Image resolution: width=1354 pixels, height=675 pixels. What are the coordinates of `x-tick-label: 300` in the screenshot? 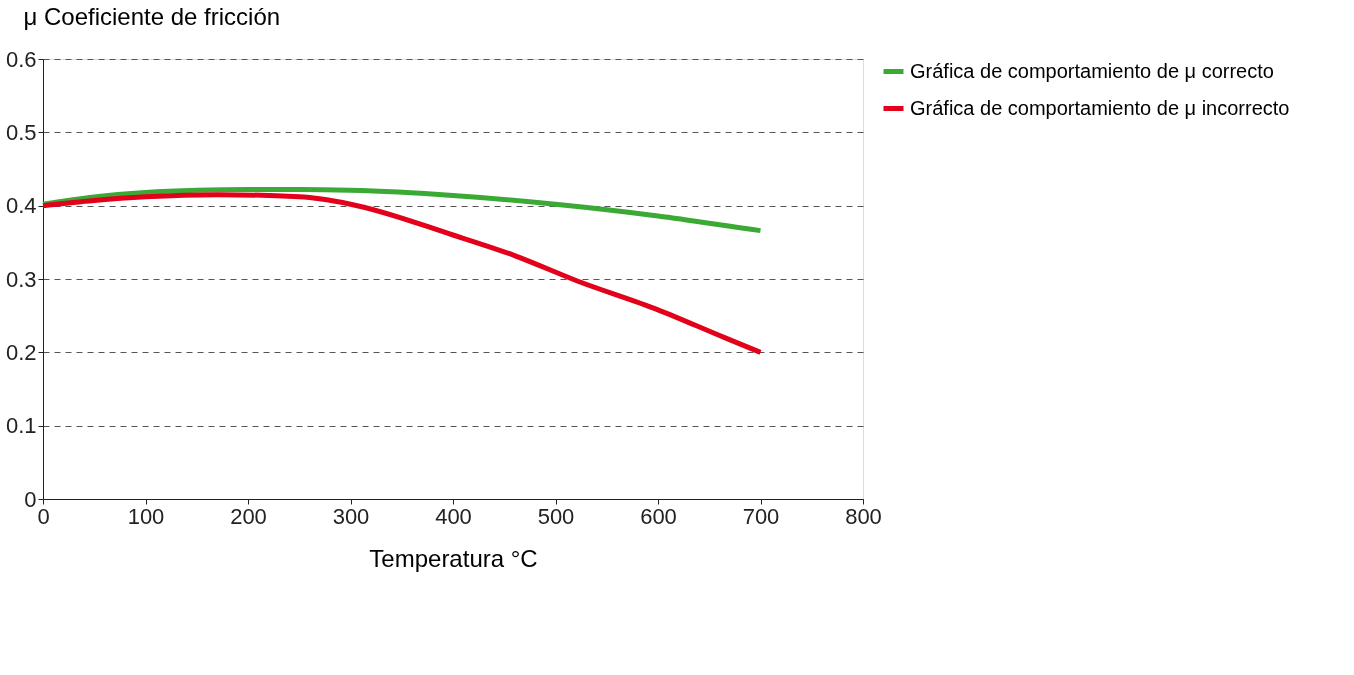 It's located at (351, 516).